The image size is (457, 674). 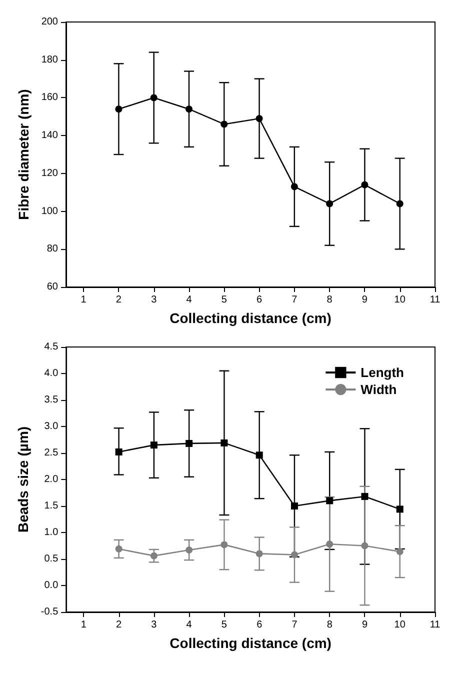 What do you see at coordinates (51, 559) in the screenshot?
I see `y-tick-label: 0.5` at bounding box center [51, 559].